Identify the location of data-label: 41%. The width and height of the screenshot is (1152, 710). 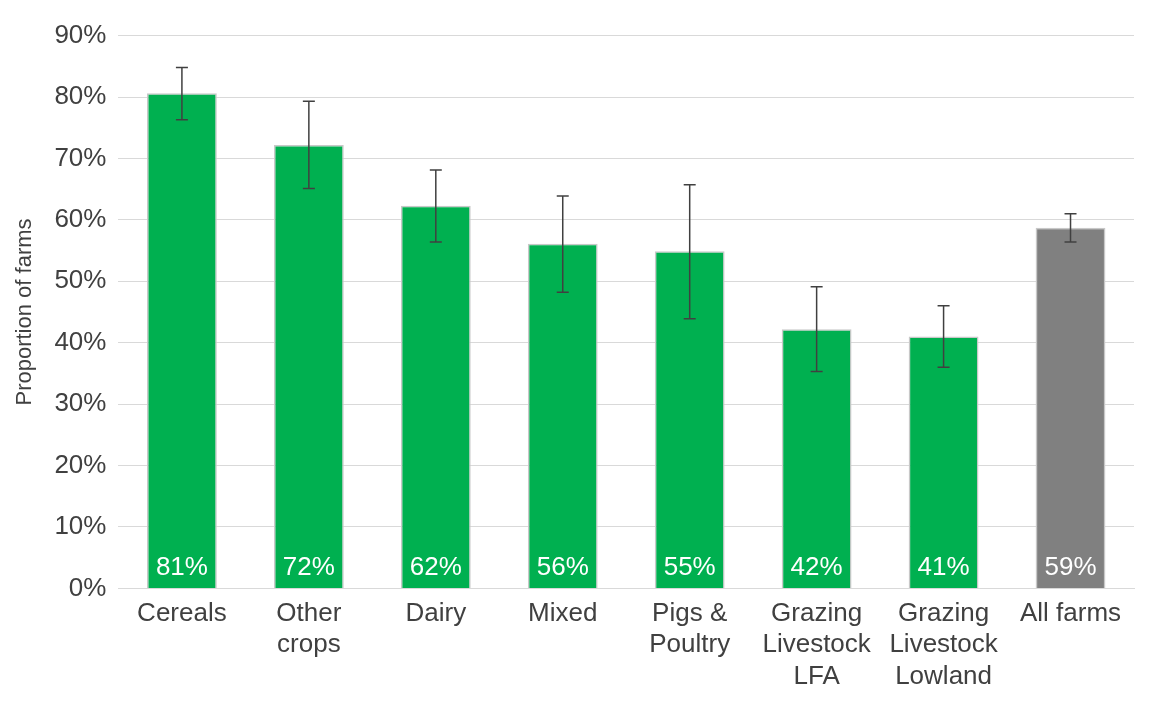
(943, 565).